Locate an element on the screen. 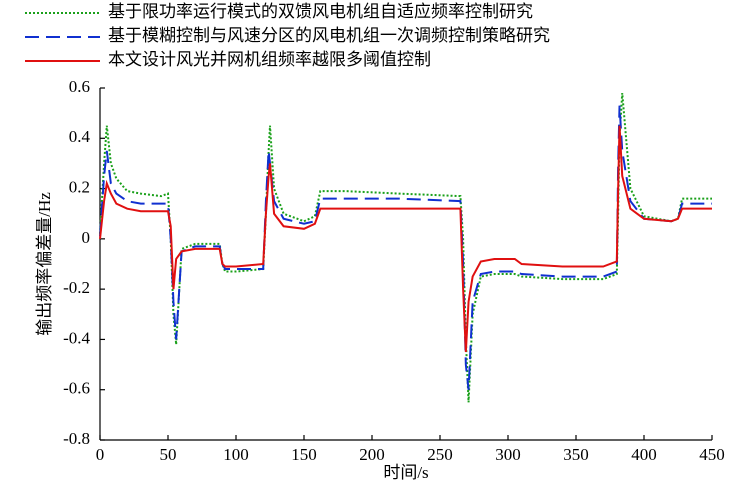  y-tick-label: -0.8 is located at coordinates (76, 438).